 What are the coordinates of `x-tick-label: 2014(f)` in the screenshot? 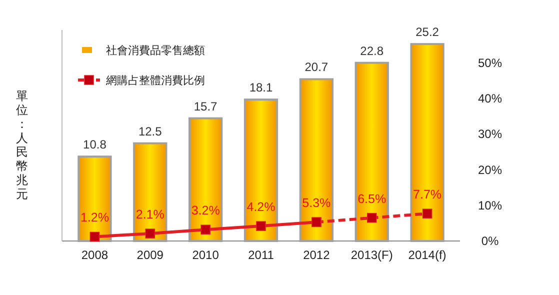 It's located at (427, 255).